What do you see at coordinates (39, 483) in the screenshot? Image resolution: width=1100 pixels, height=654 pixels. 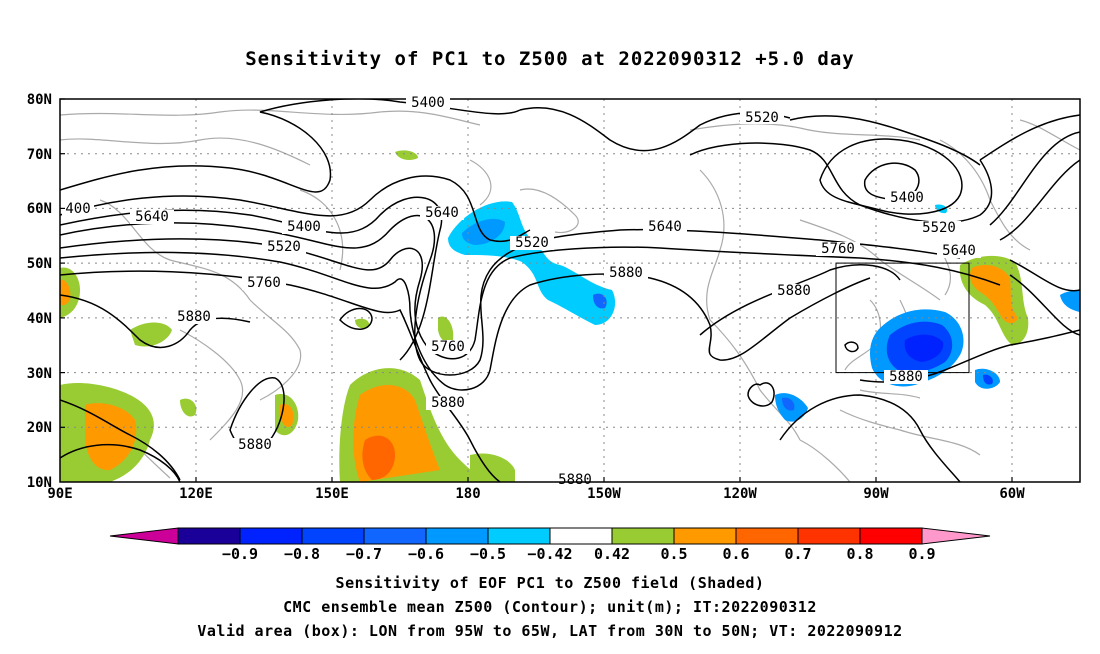 I see `lat-label: 10N` at bounding box center [39, 483].